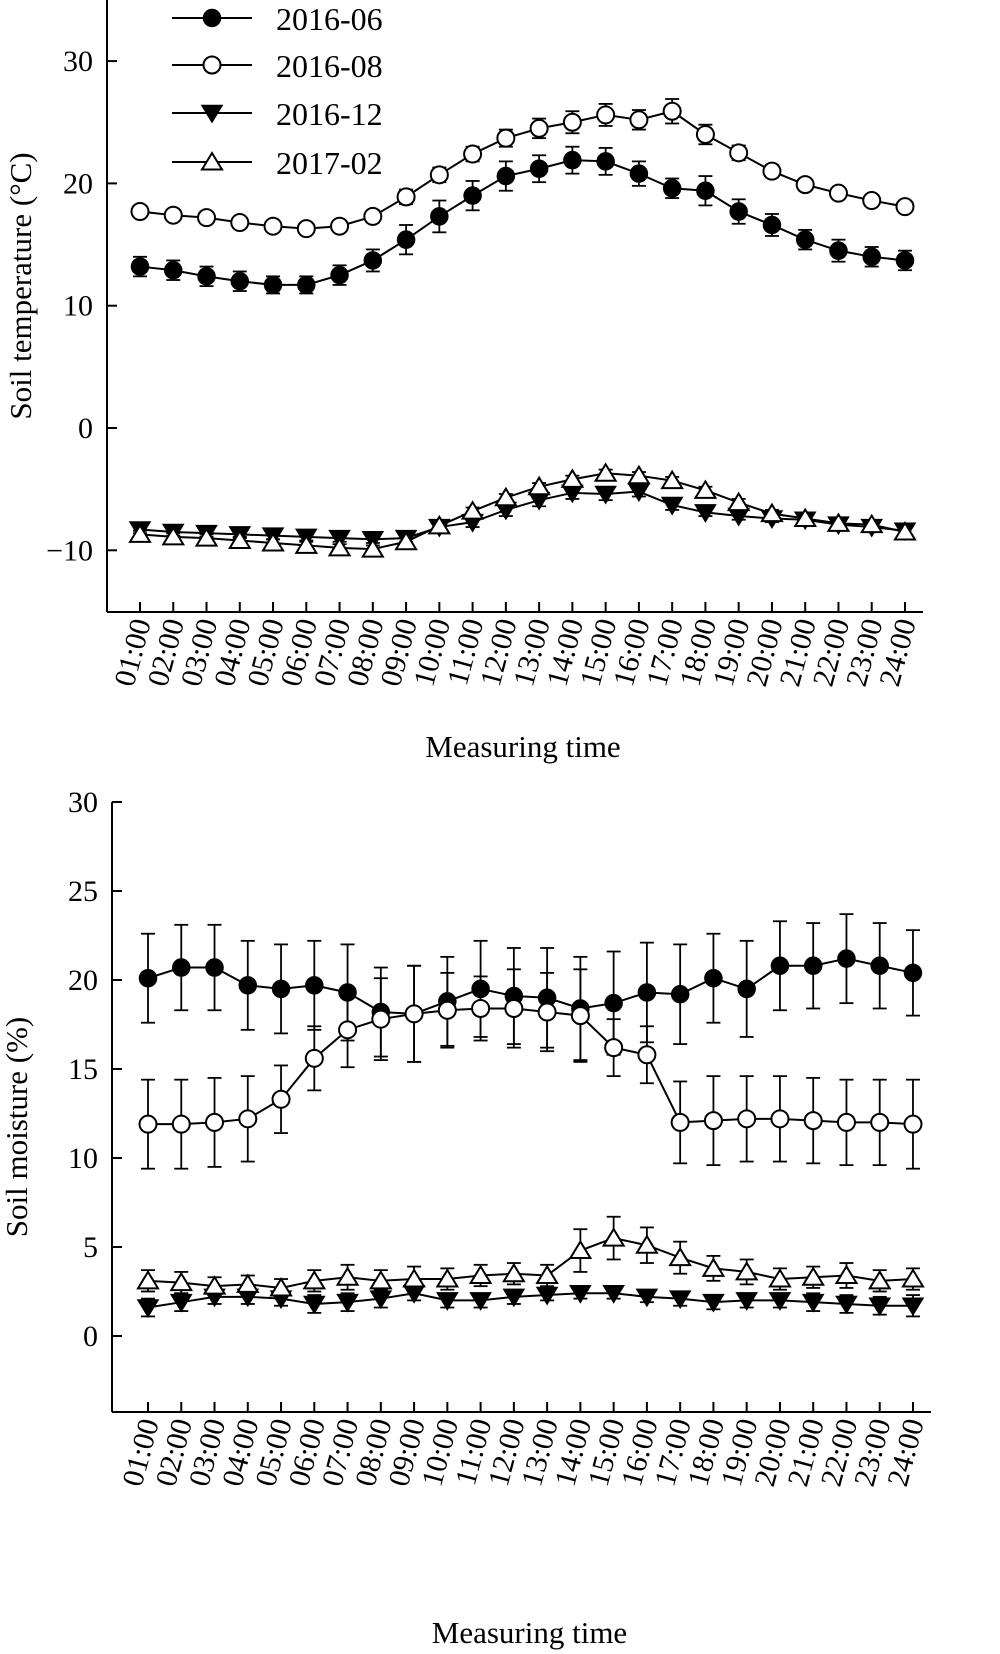 Image resolution: width=1000 pixels, height=1654 pixels. I want to click on legend-label: 2017-02, so click(329, 163).